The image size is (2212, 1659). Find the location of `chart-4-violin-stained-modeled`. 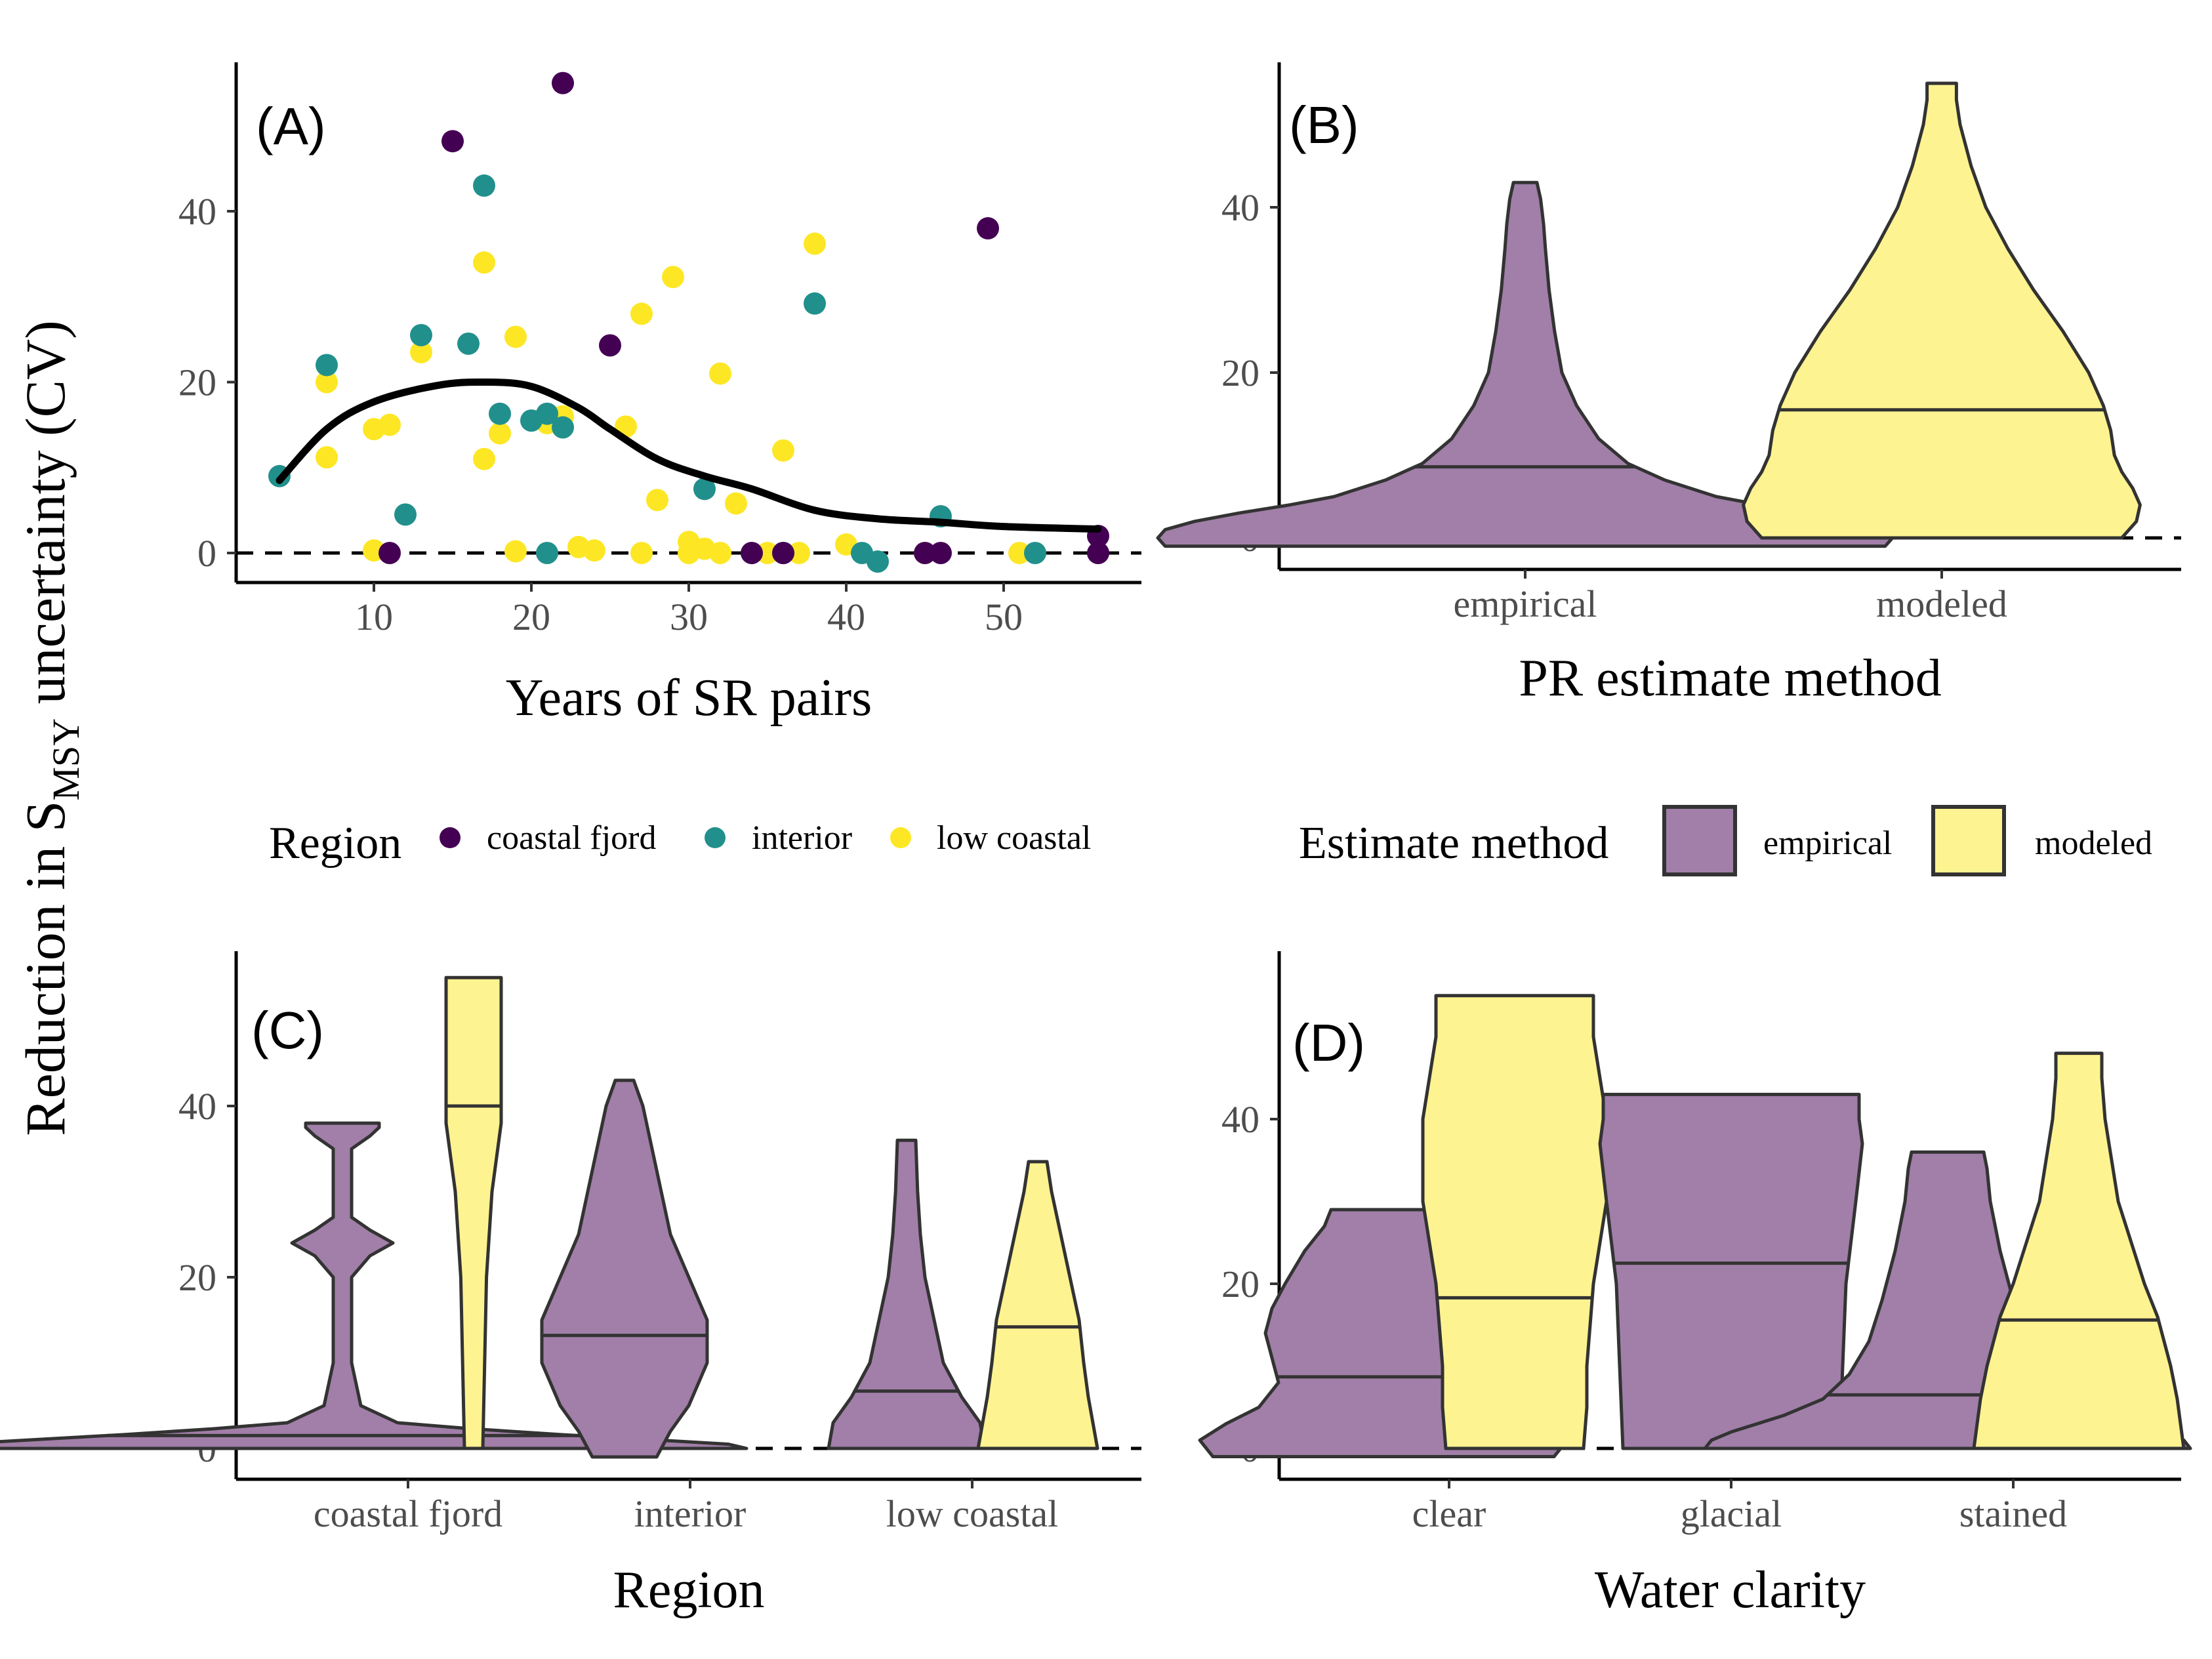

chart-4-violin-stained-modeled is located at coordinates (2079, 1251).